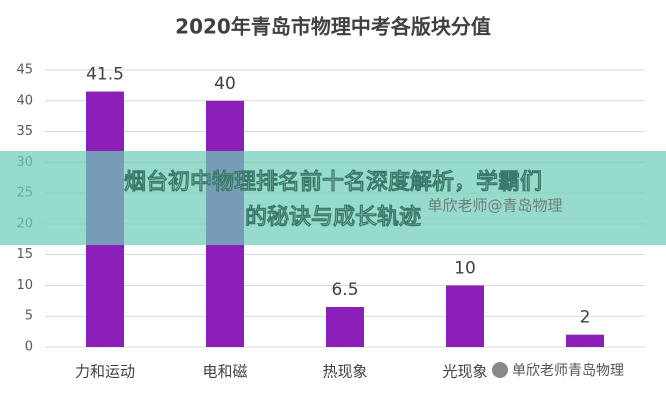 The image size is (666, 400). What do you see at coordinates (333, 182) in the screenshot?
I see `banner-line: 烟台初中物理排名前十名深度解析，学霸们` at bounding box center [333, 182].